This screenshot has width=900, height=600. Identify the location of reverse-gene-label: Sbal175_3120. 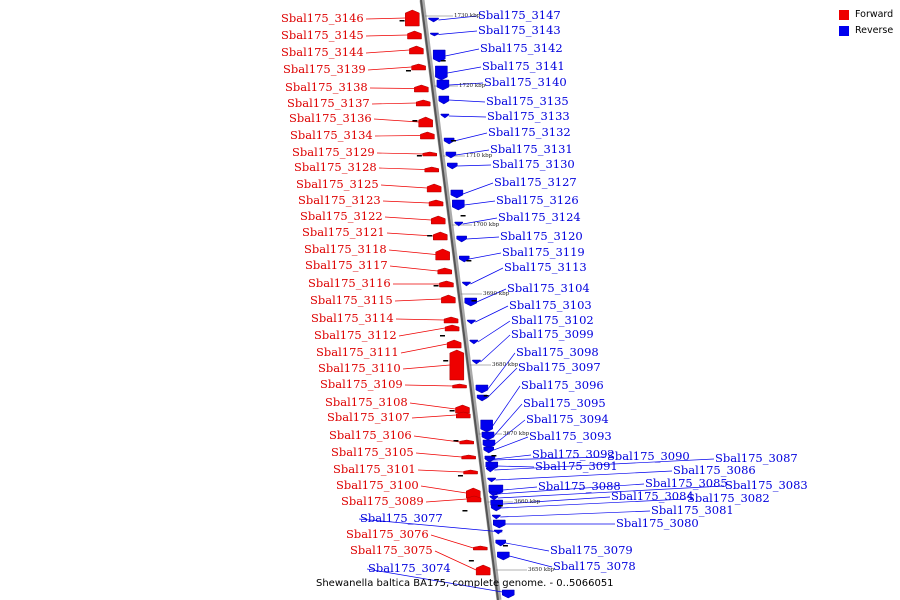
(541, 236).